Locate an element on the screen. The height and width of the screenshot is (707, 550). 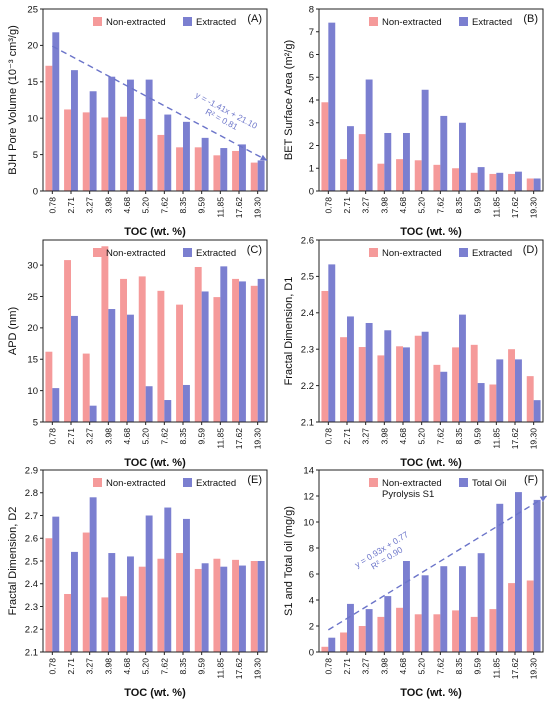
bar-series2-9.59 is located at coordinates (481, 602).